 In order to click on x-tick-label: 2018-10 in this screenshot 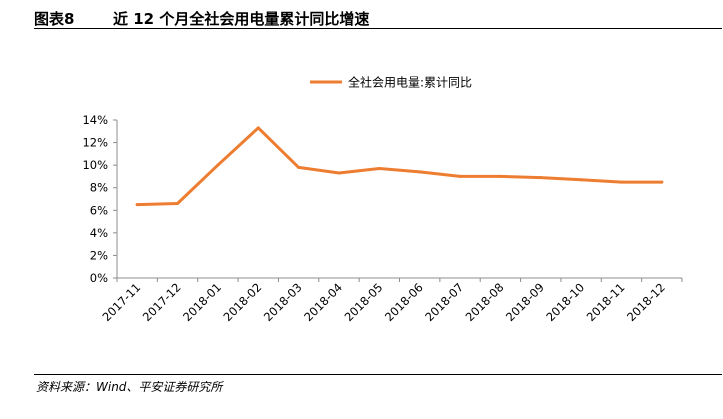, I will do `click(565, 302)`.